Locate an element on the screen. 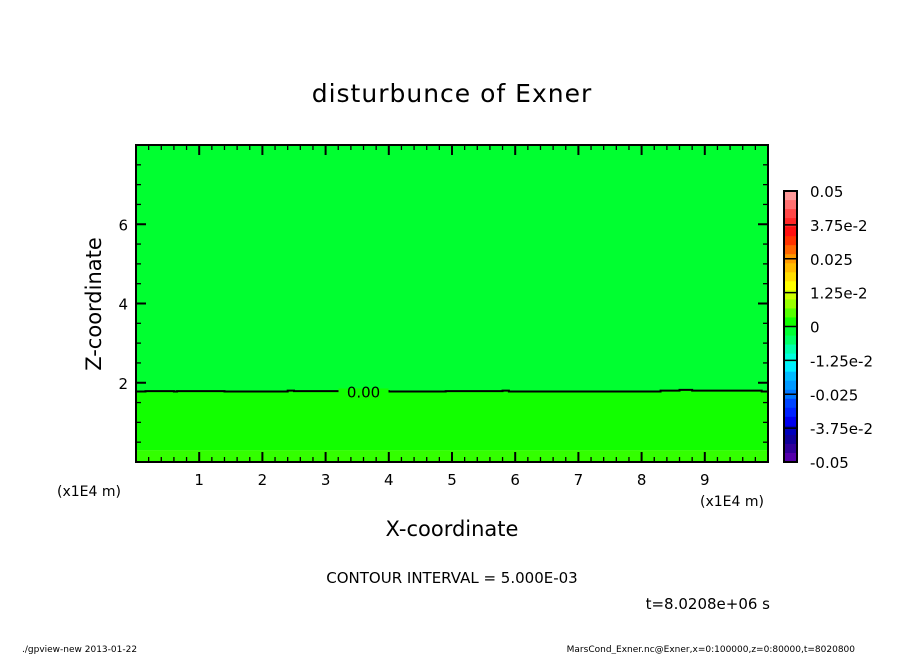 This screenshot has height=654, width=904. x-tick-label: 8 is located at coordinates (642, 480).